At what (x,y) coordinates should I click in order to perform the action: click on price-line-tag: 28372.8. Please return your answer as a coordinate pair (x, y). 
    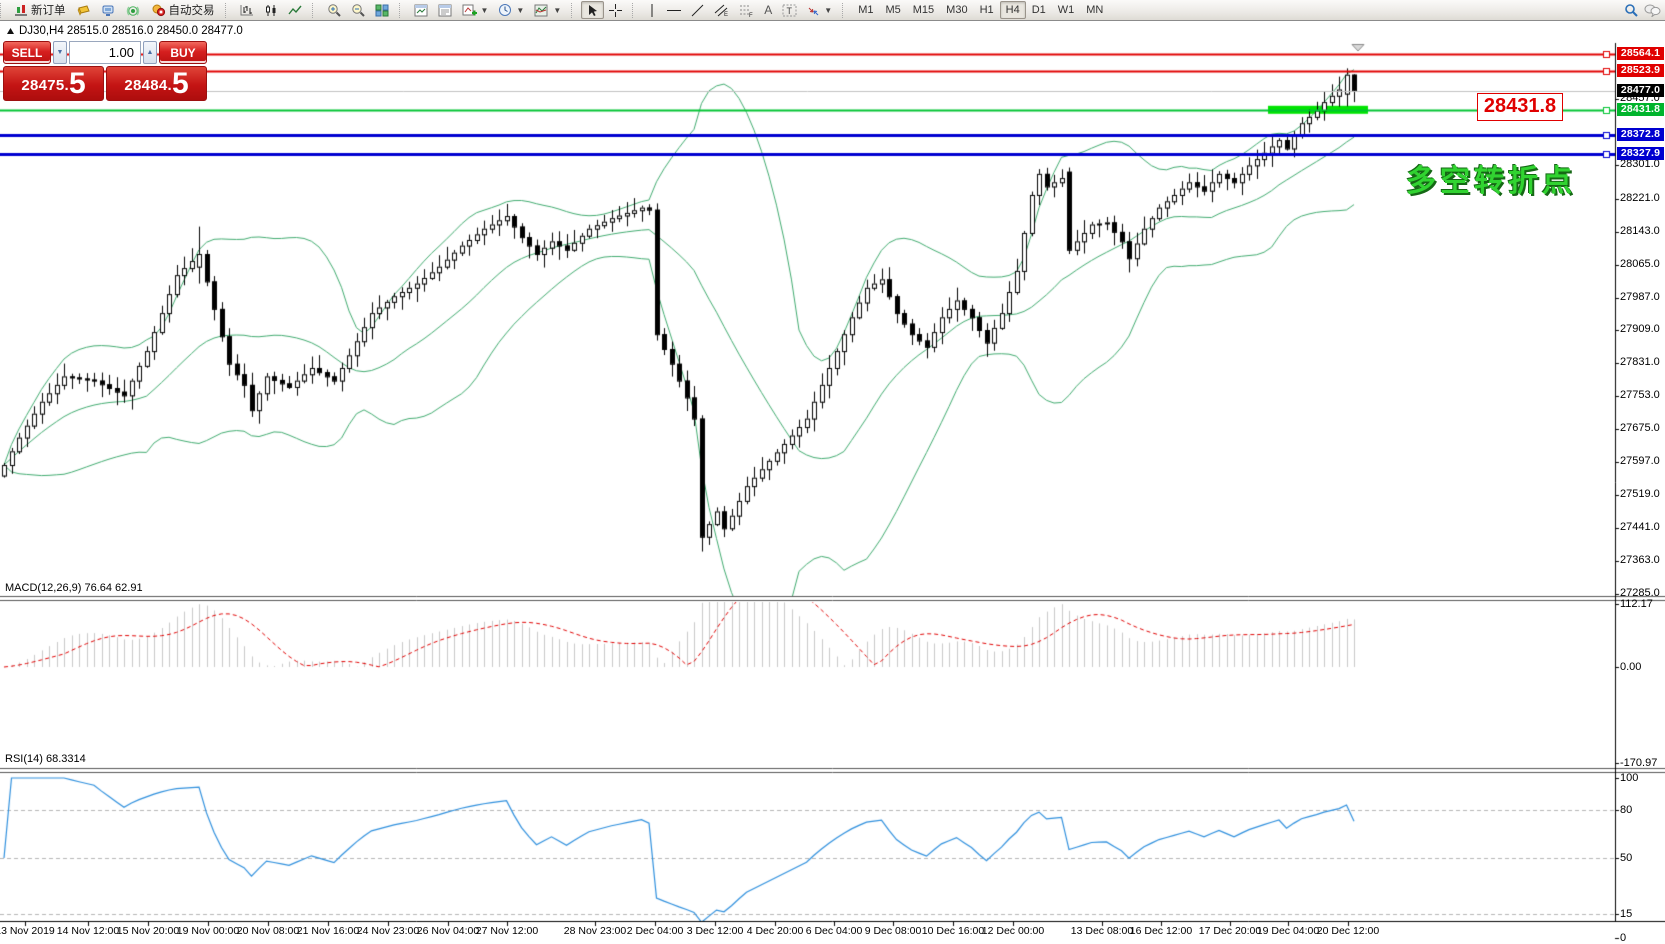
    Looking at the image, I should click on (1640, 135).